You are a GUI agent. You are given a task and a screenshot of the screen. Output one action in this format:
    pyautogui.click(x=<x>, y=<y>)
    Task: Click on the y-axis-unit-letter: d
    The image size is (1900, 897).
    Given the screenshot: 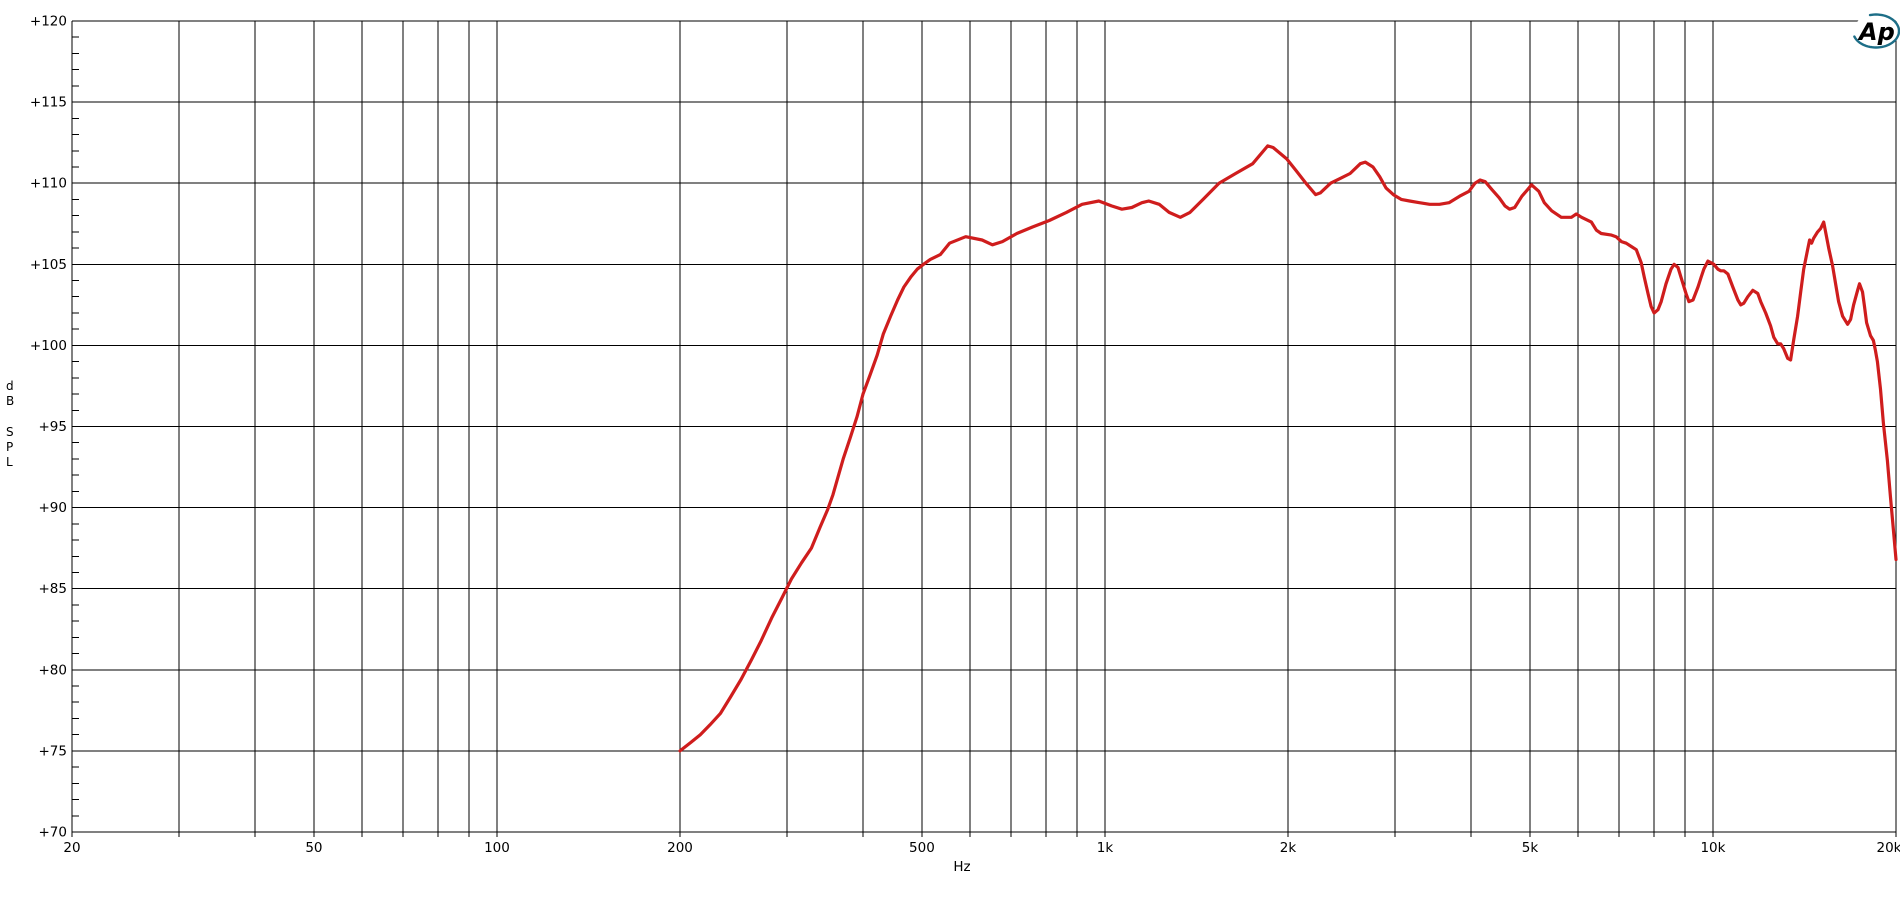 What is the action you would take?
    pyautogui.click(x=10, y=386)
    